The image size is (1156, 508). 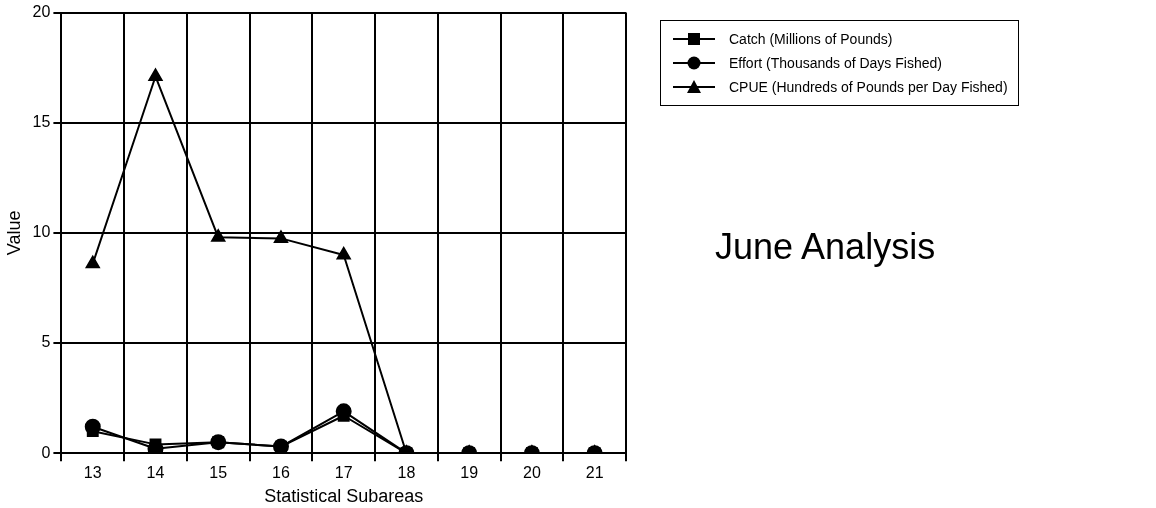 What do you see at coordinates (835, 63) in the screenshot?
I see `legend-label: Effort (Thousands of Days Fished)` at bounding box center [835, 63].